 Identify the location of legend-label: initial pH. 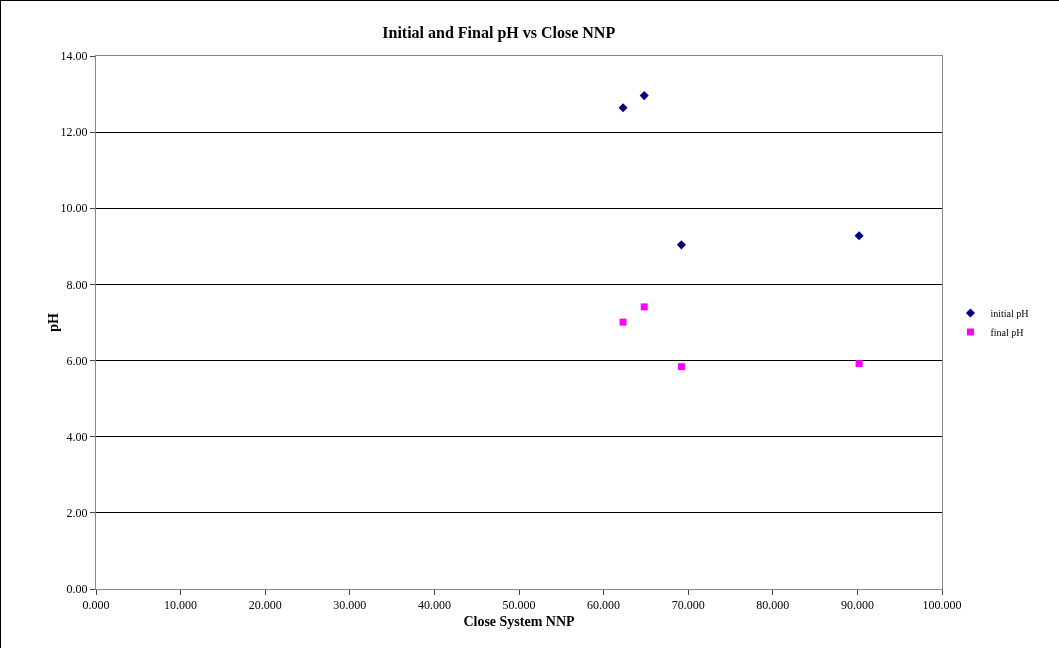
(1009, 313).